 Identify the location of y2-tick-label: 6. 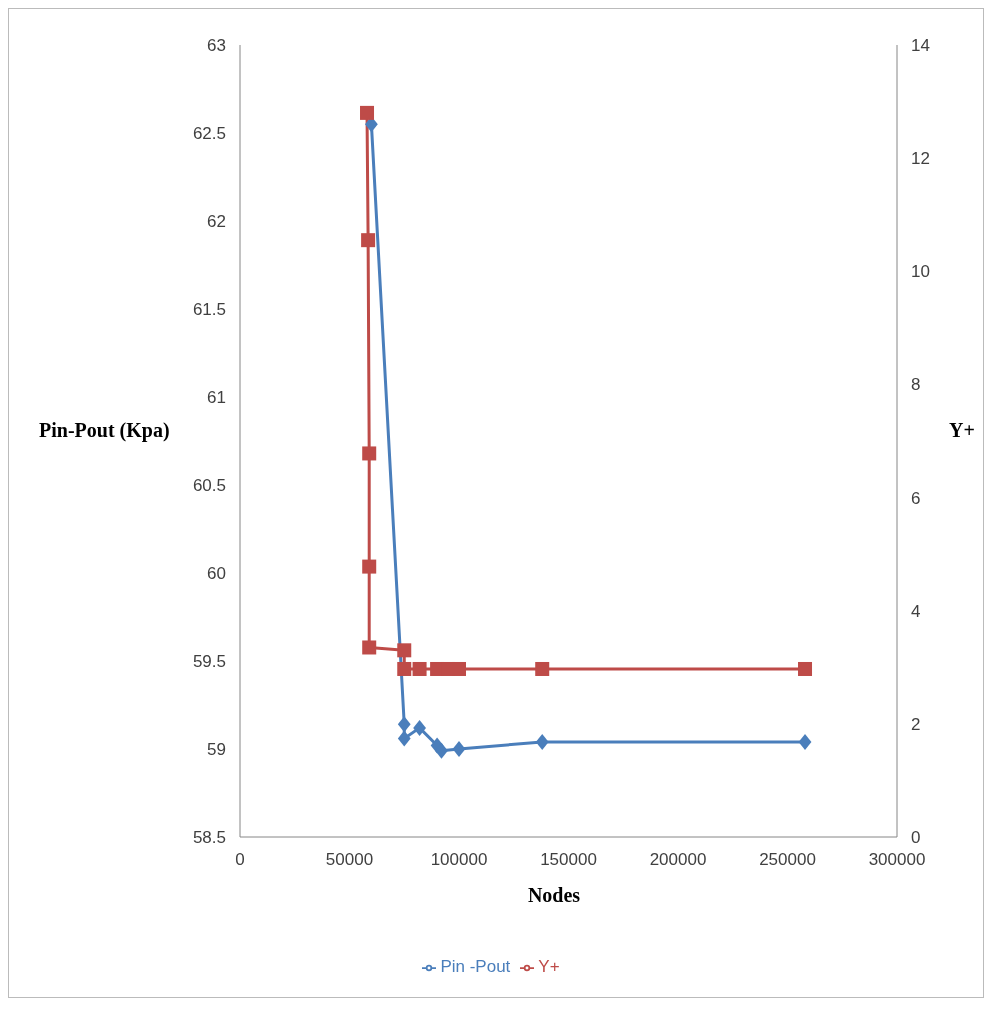
(916, 498).